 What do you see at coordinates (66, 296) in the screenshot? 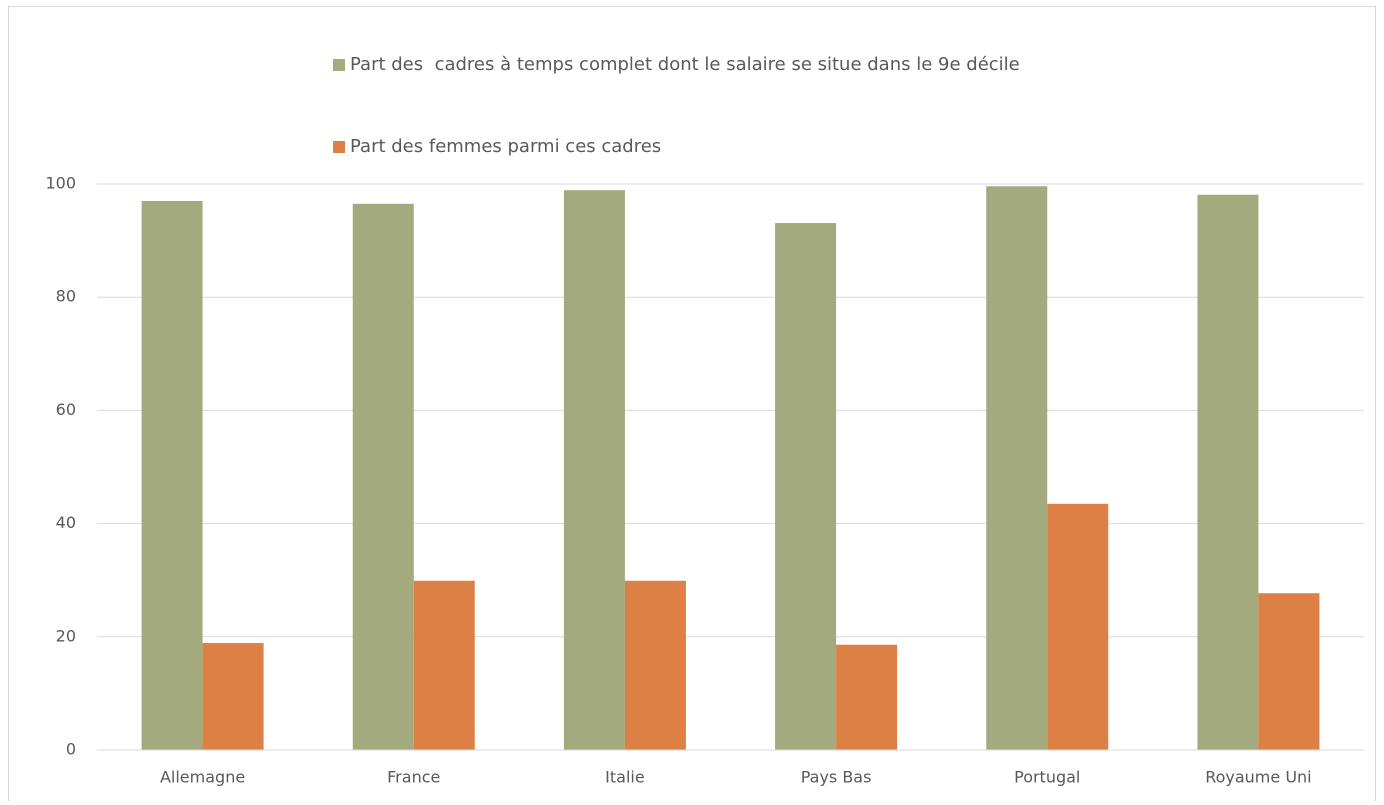
I see `y-tick-label: 80` at bounding box center [66, 296].